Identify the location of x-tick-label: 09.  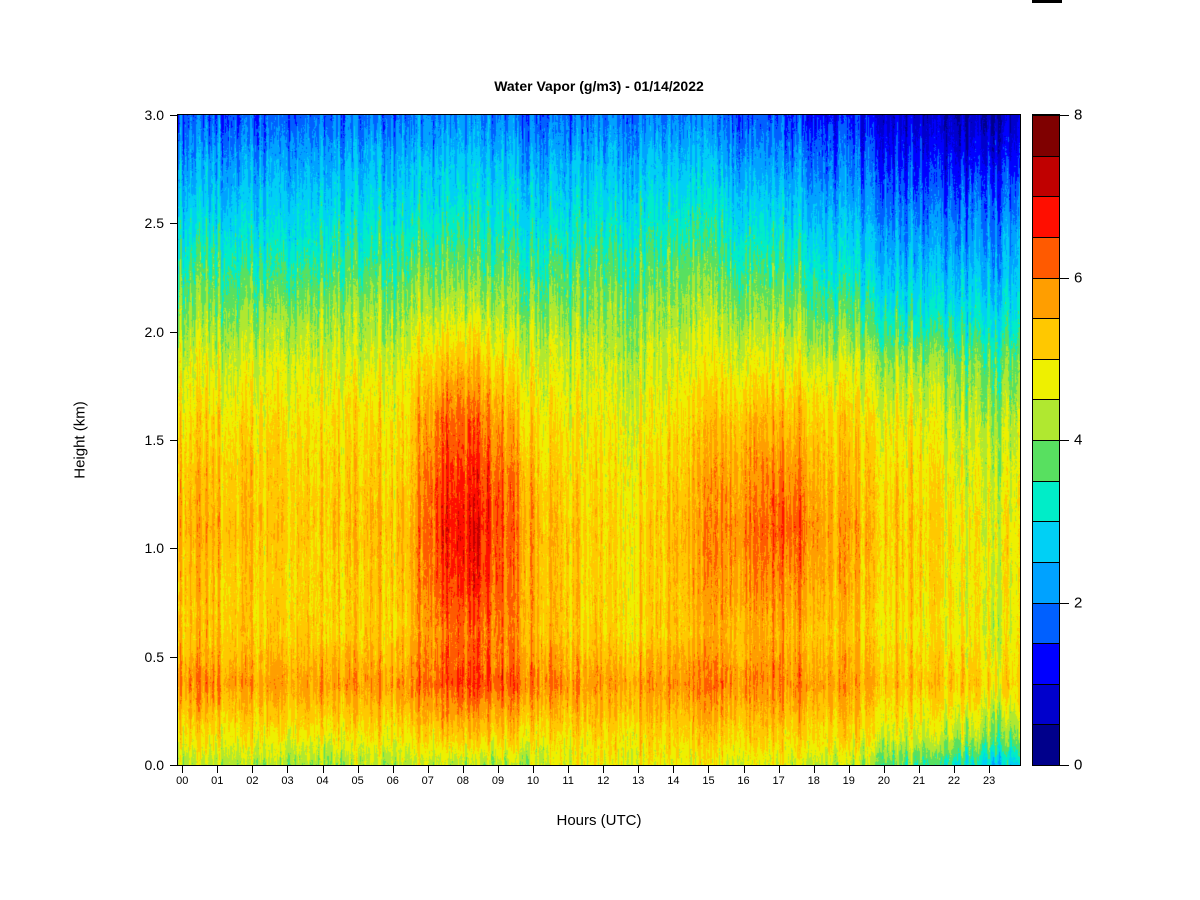
(498, 781).